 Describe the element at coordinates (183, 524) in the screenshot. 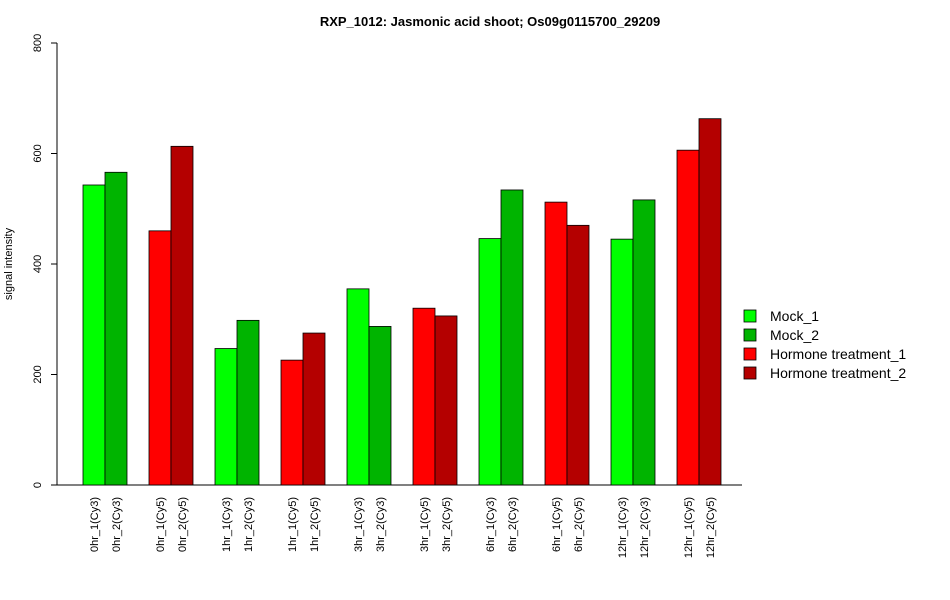

I see `x-tick-label: 0hr_2(Cy5)` at that location.